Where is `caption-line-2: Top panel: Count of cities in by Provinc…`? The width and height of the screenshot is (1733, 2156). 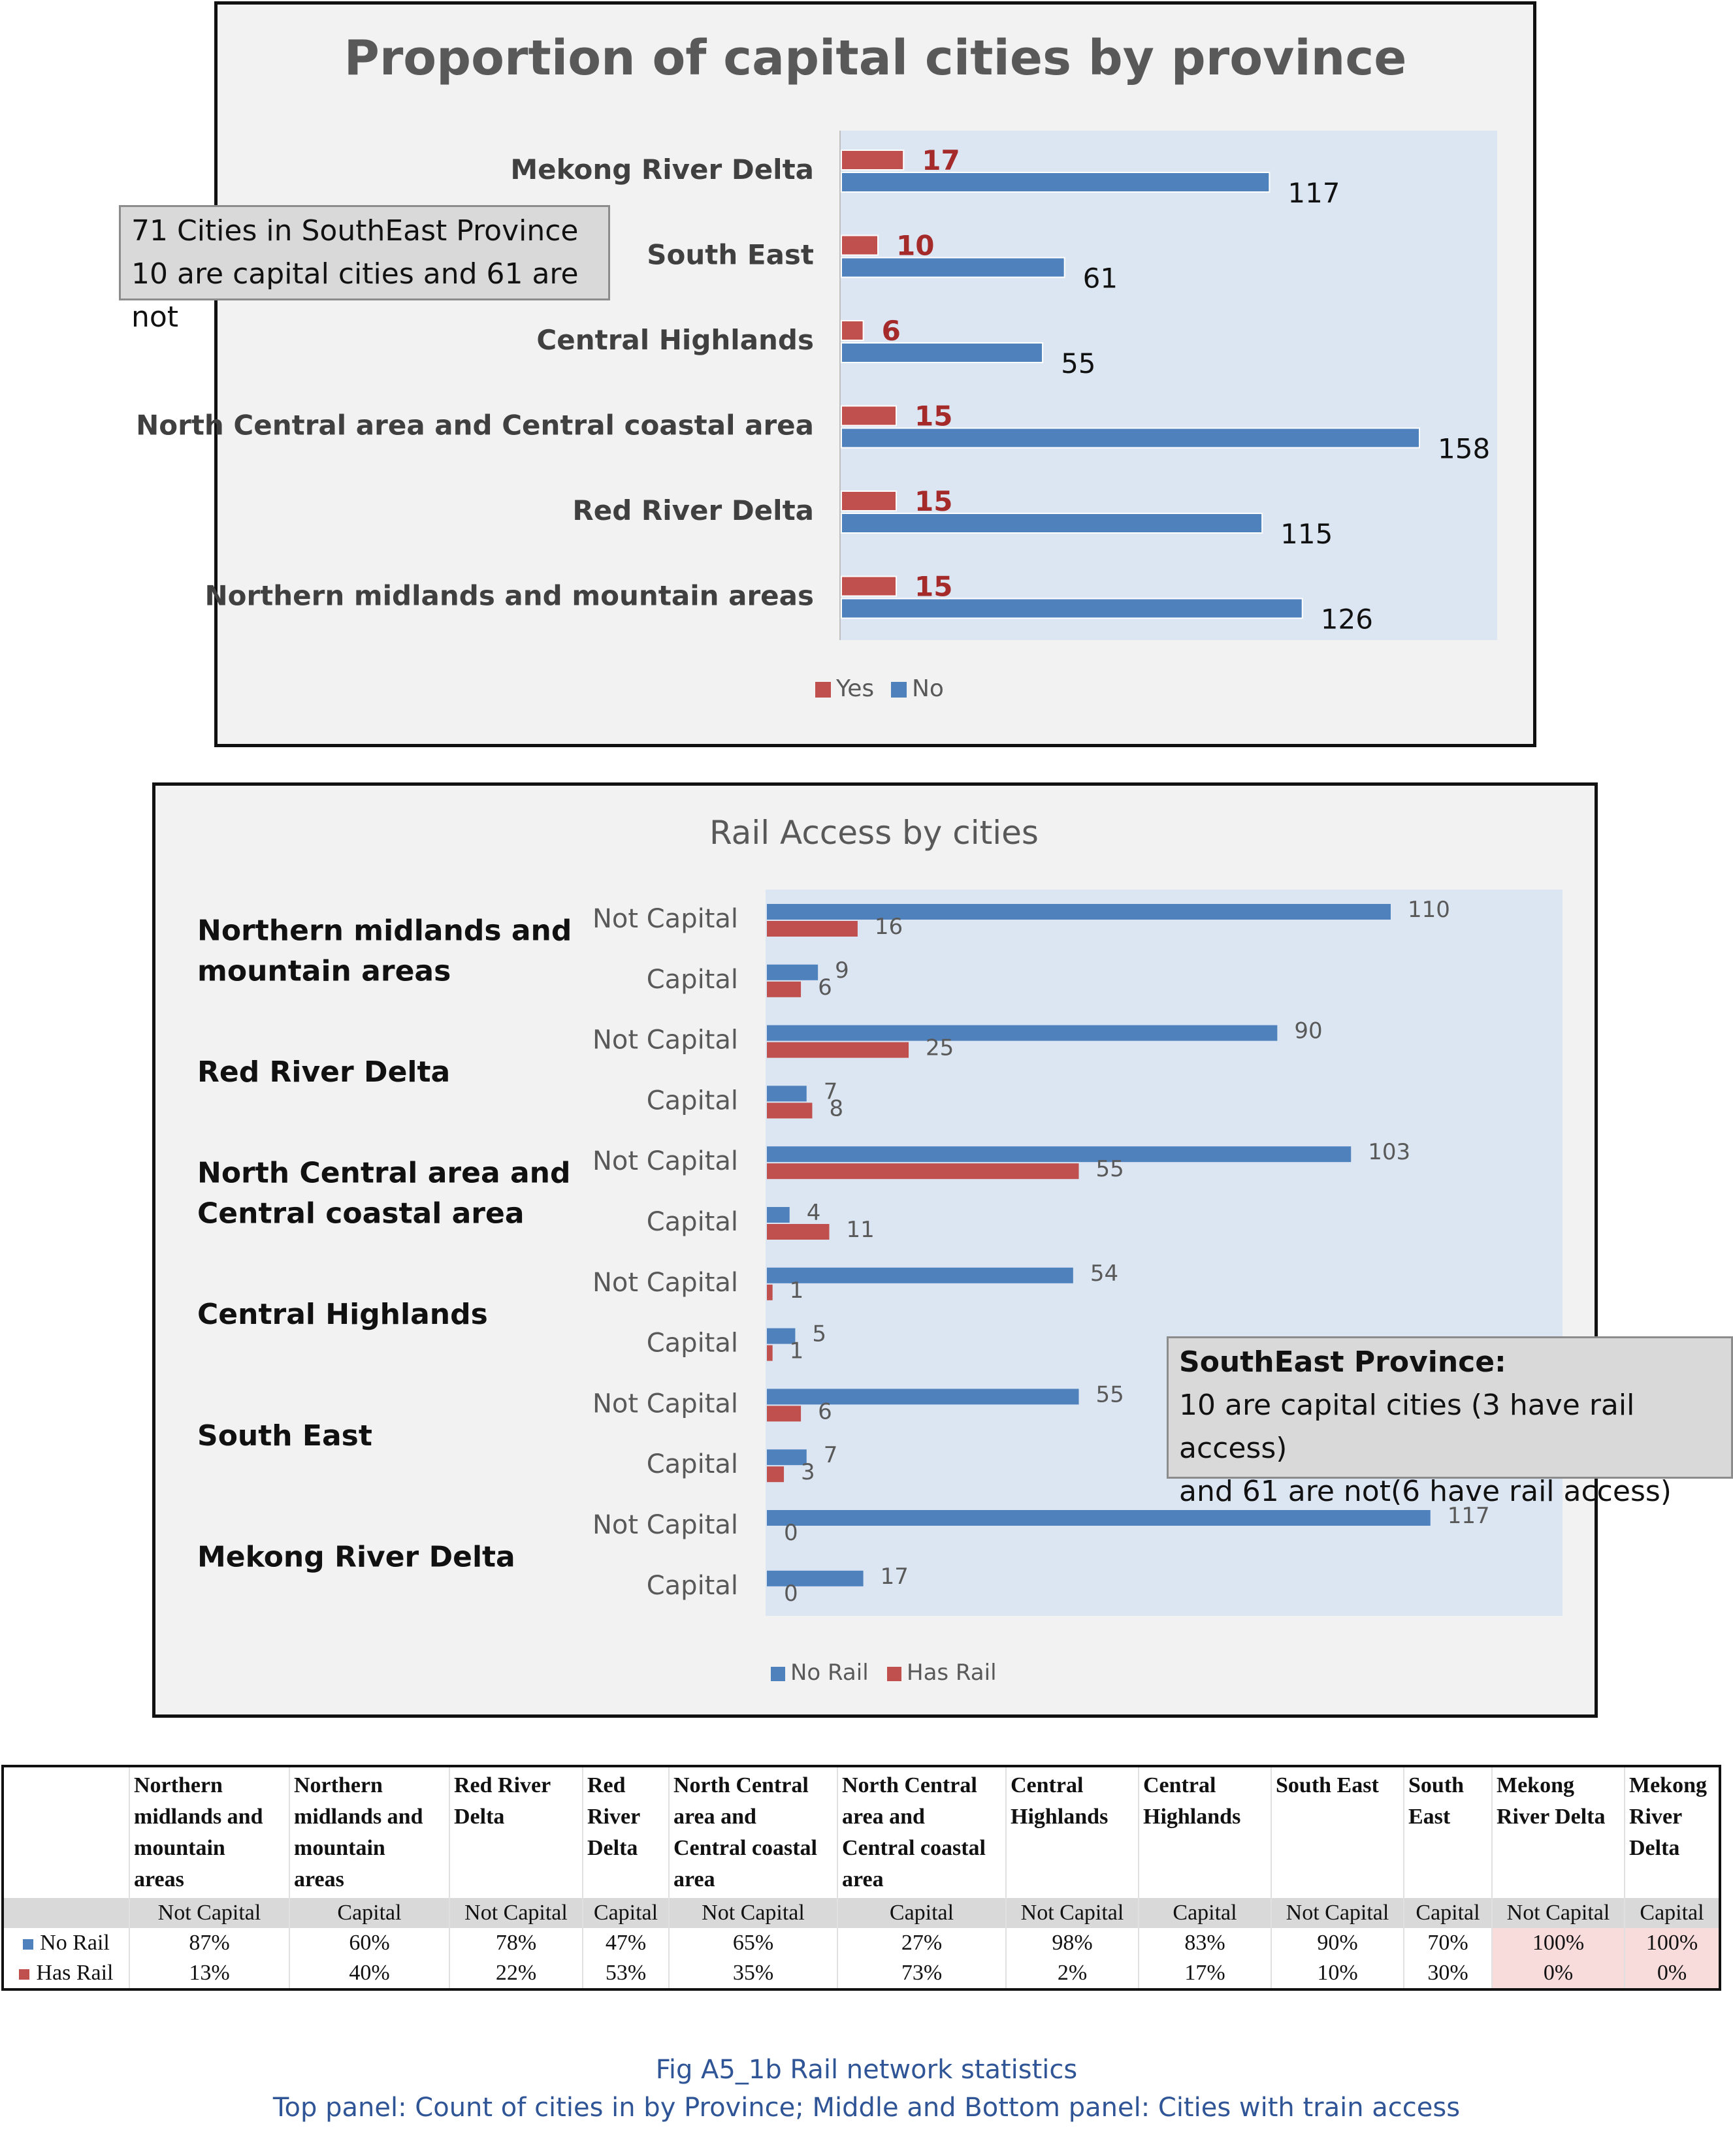
caption-line-2: Top panel: Count of cities in by Provinc… is located at coordinates (866, 2108).